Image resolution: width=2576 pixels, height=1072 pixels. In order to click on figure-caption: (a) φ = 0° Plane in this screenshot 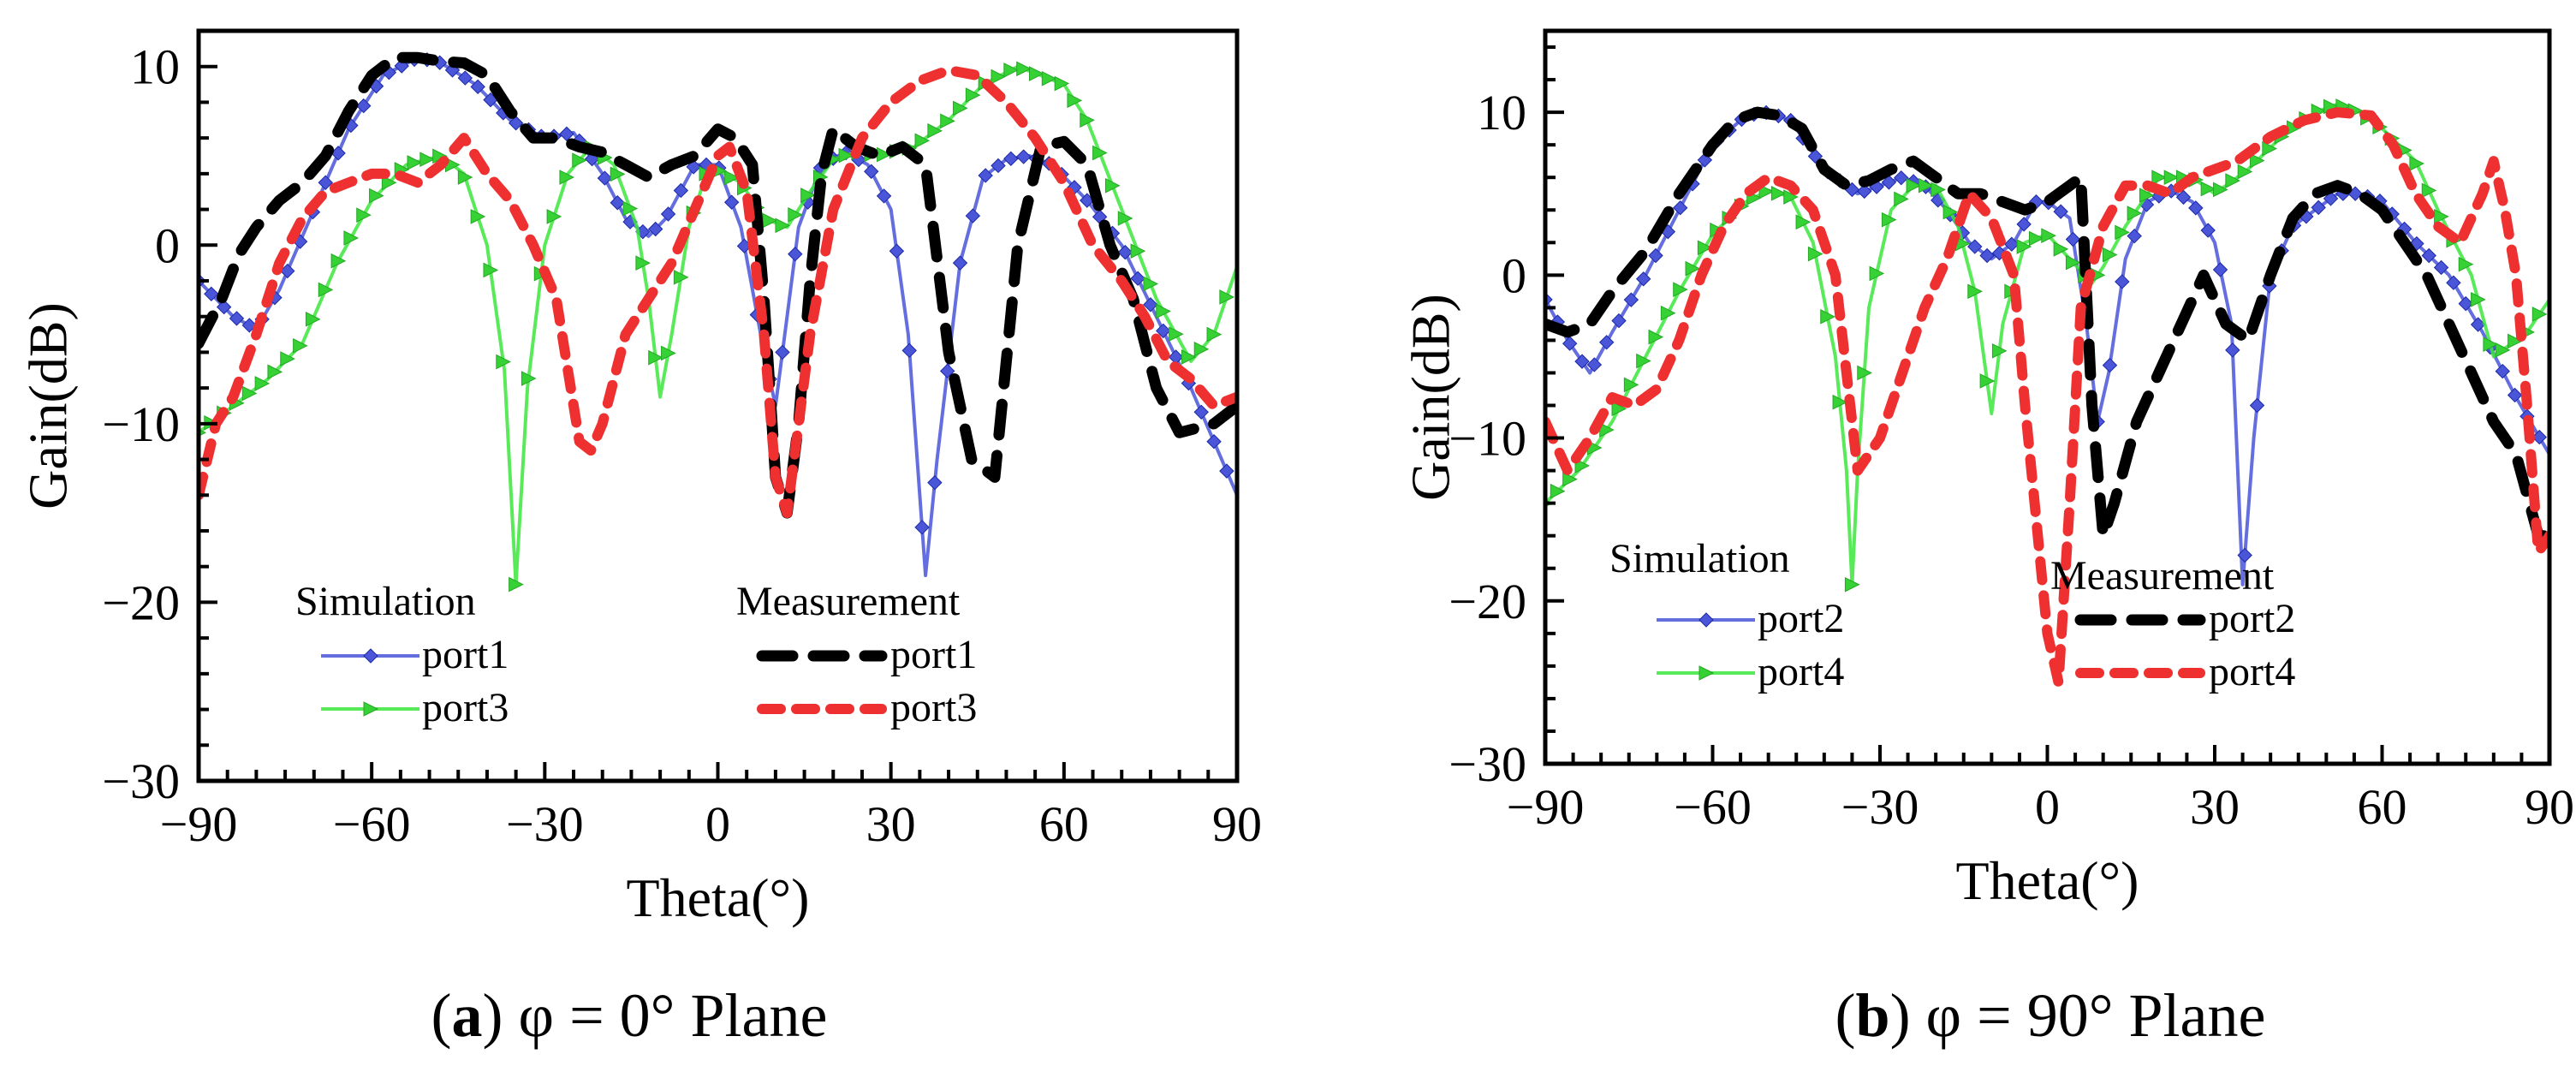, I will do `click(630, 1016)`.